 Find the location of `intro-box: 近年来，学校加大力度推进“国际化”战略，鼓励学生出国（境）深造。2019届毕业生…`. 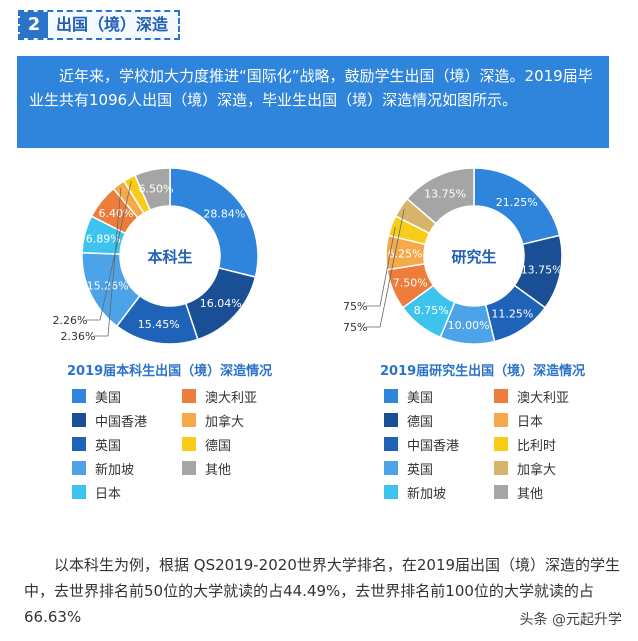

intro-box: 近年来，学校加大力度推进“国际化”战略，鼓励学生出国（境）深造。2019届毕业生… is located at coordinates (313, 102).